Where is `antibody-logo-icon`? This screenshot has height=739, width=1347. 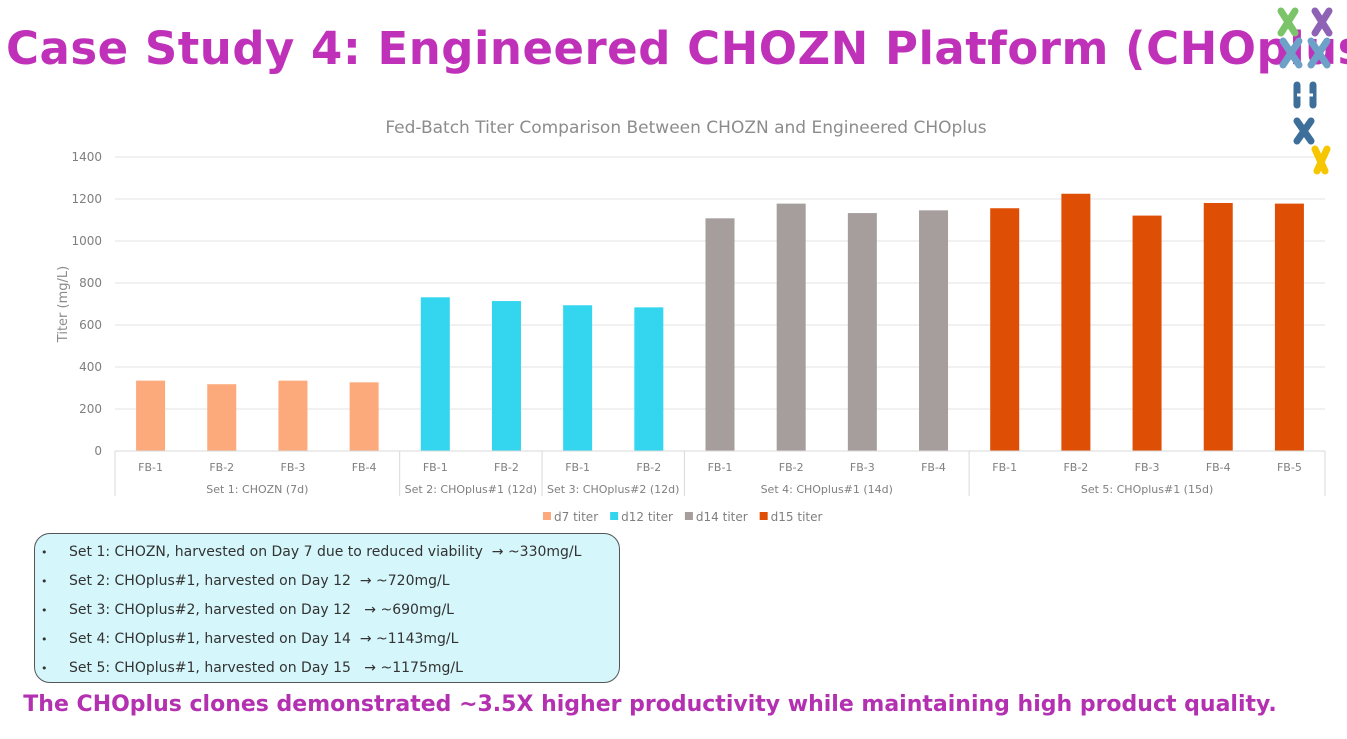 antibody-logo-icon is located at coordinates (1305, 91).